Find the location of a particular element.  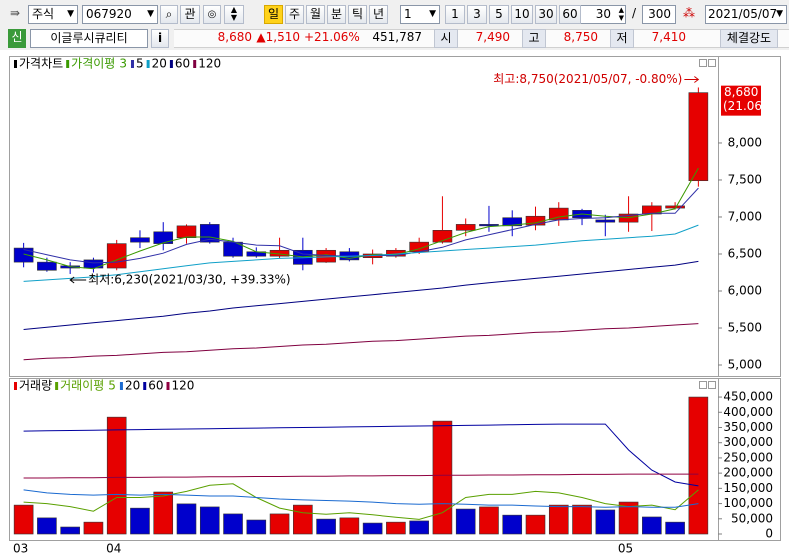

period-button: 일 is located at coordinates (273, 14).